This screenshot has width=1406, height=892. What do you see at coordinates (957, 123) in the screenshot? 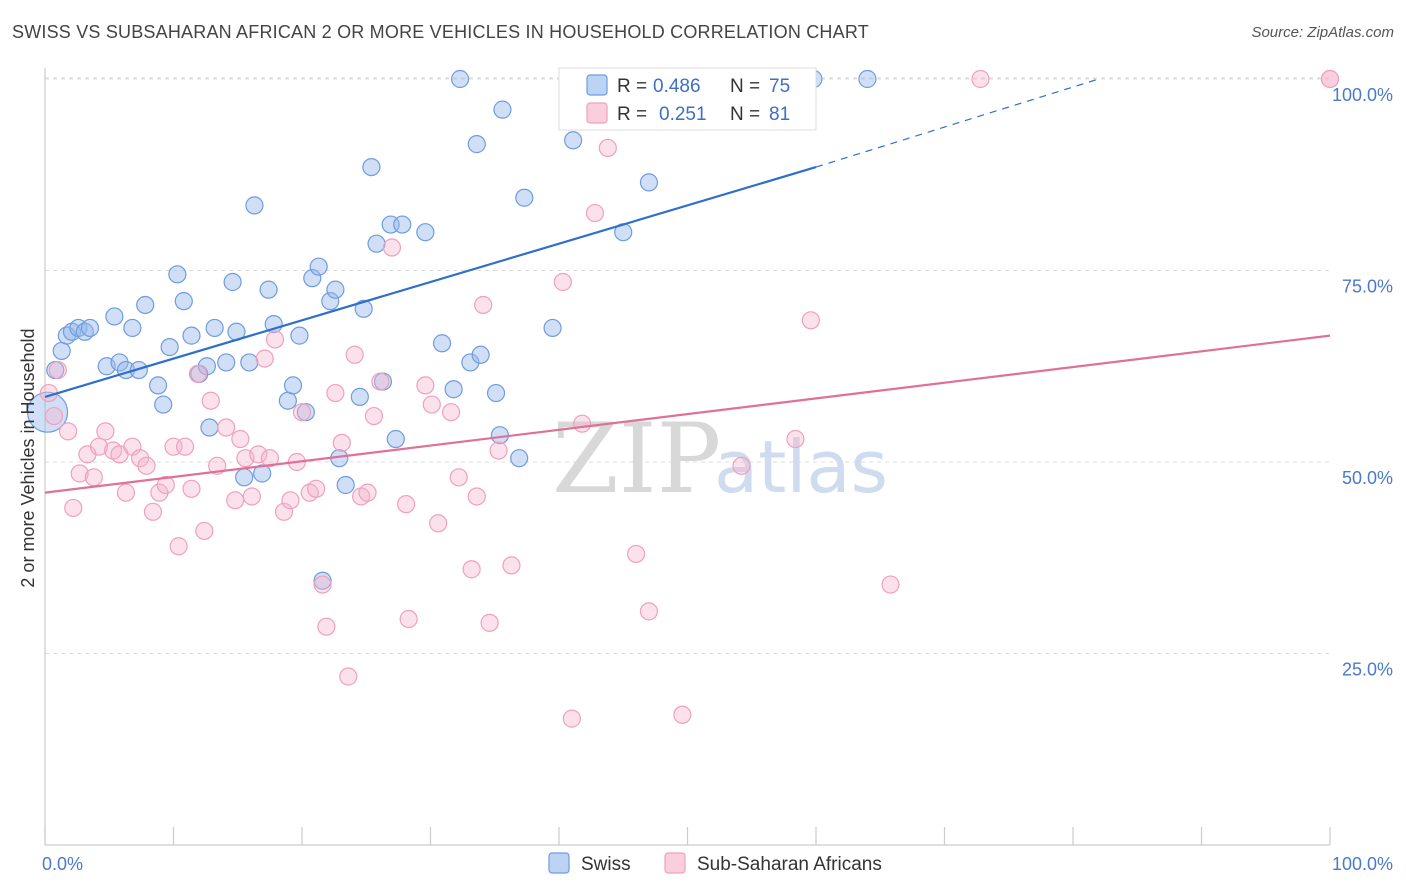
I see `swiss-trend-extension` at bounding box center [957, 123].